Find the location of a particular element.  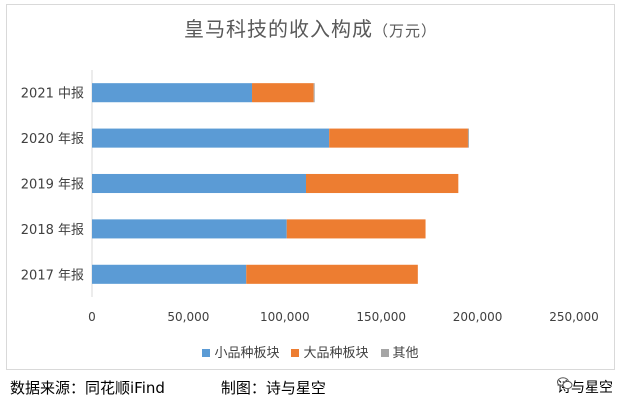

legend-label: 小品种板块 is located at coordinates (247, 353).